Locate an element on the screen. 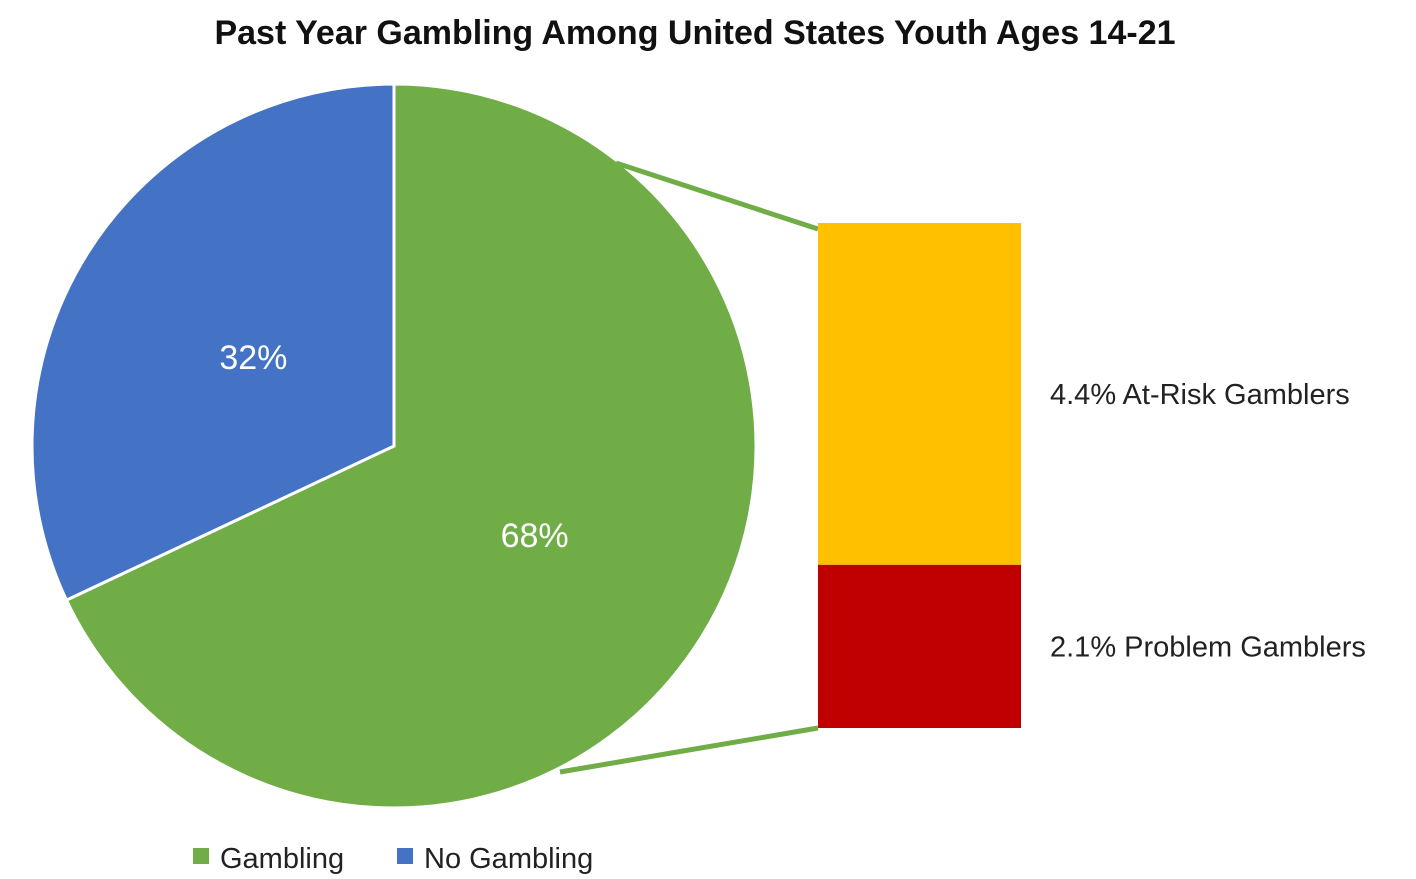  connector-line-bottom is located at coordinates (689, 750).